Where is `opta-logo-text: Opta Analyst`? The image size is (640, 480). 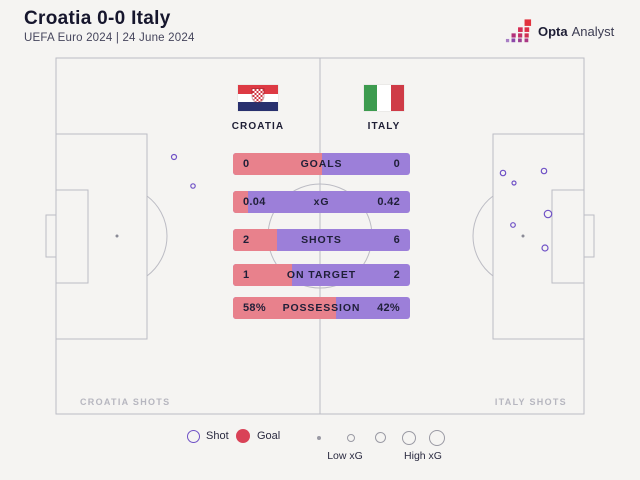
opta-logo-text: Opta Analyst is located at coordinates (576, 31).